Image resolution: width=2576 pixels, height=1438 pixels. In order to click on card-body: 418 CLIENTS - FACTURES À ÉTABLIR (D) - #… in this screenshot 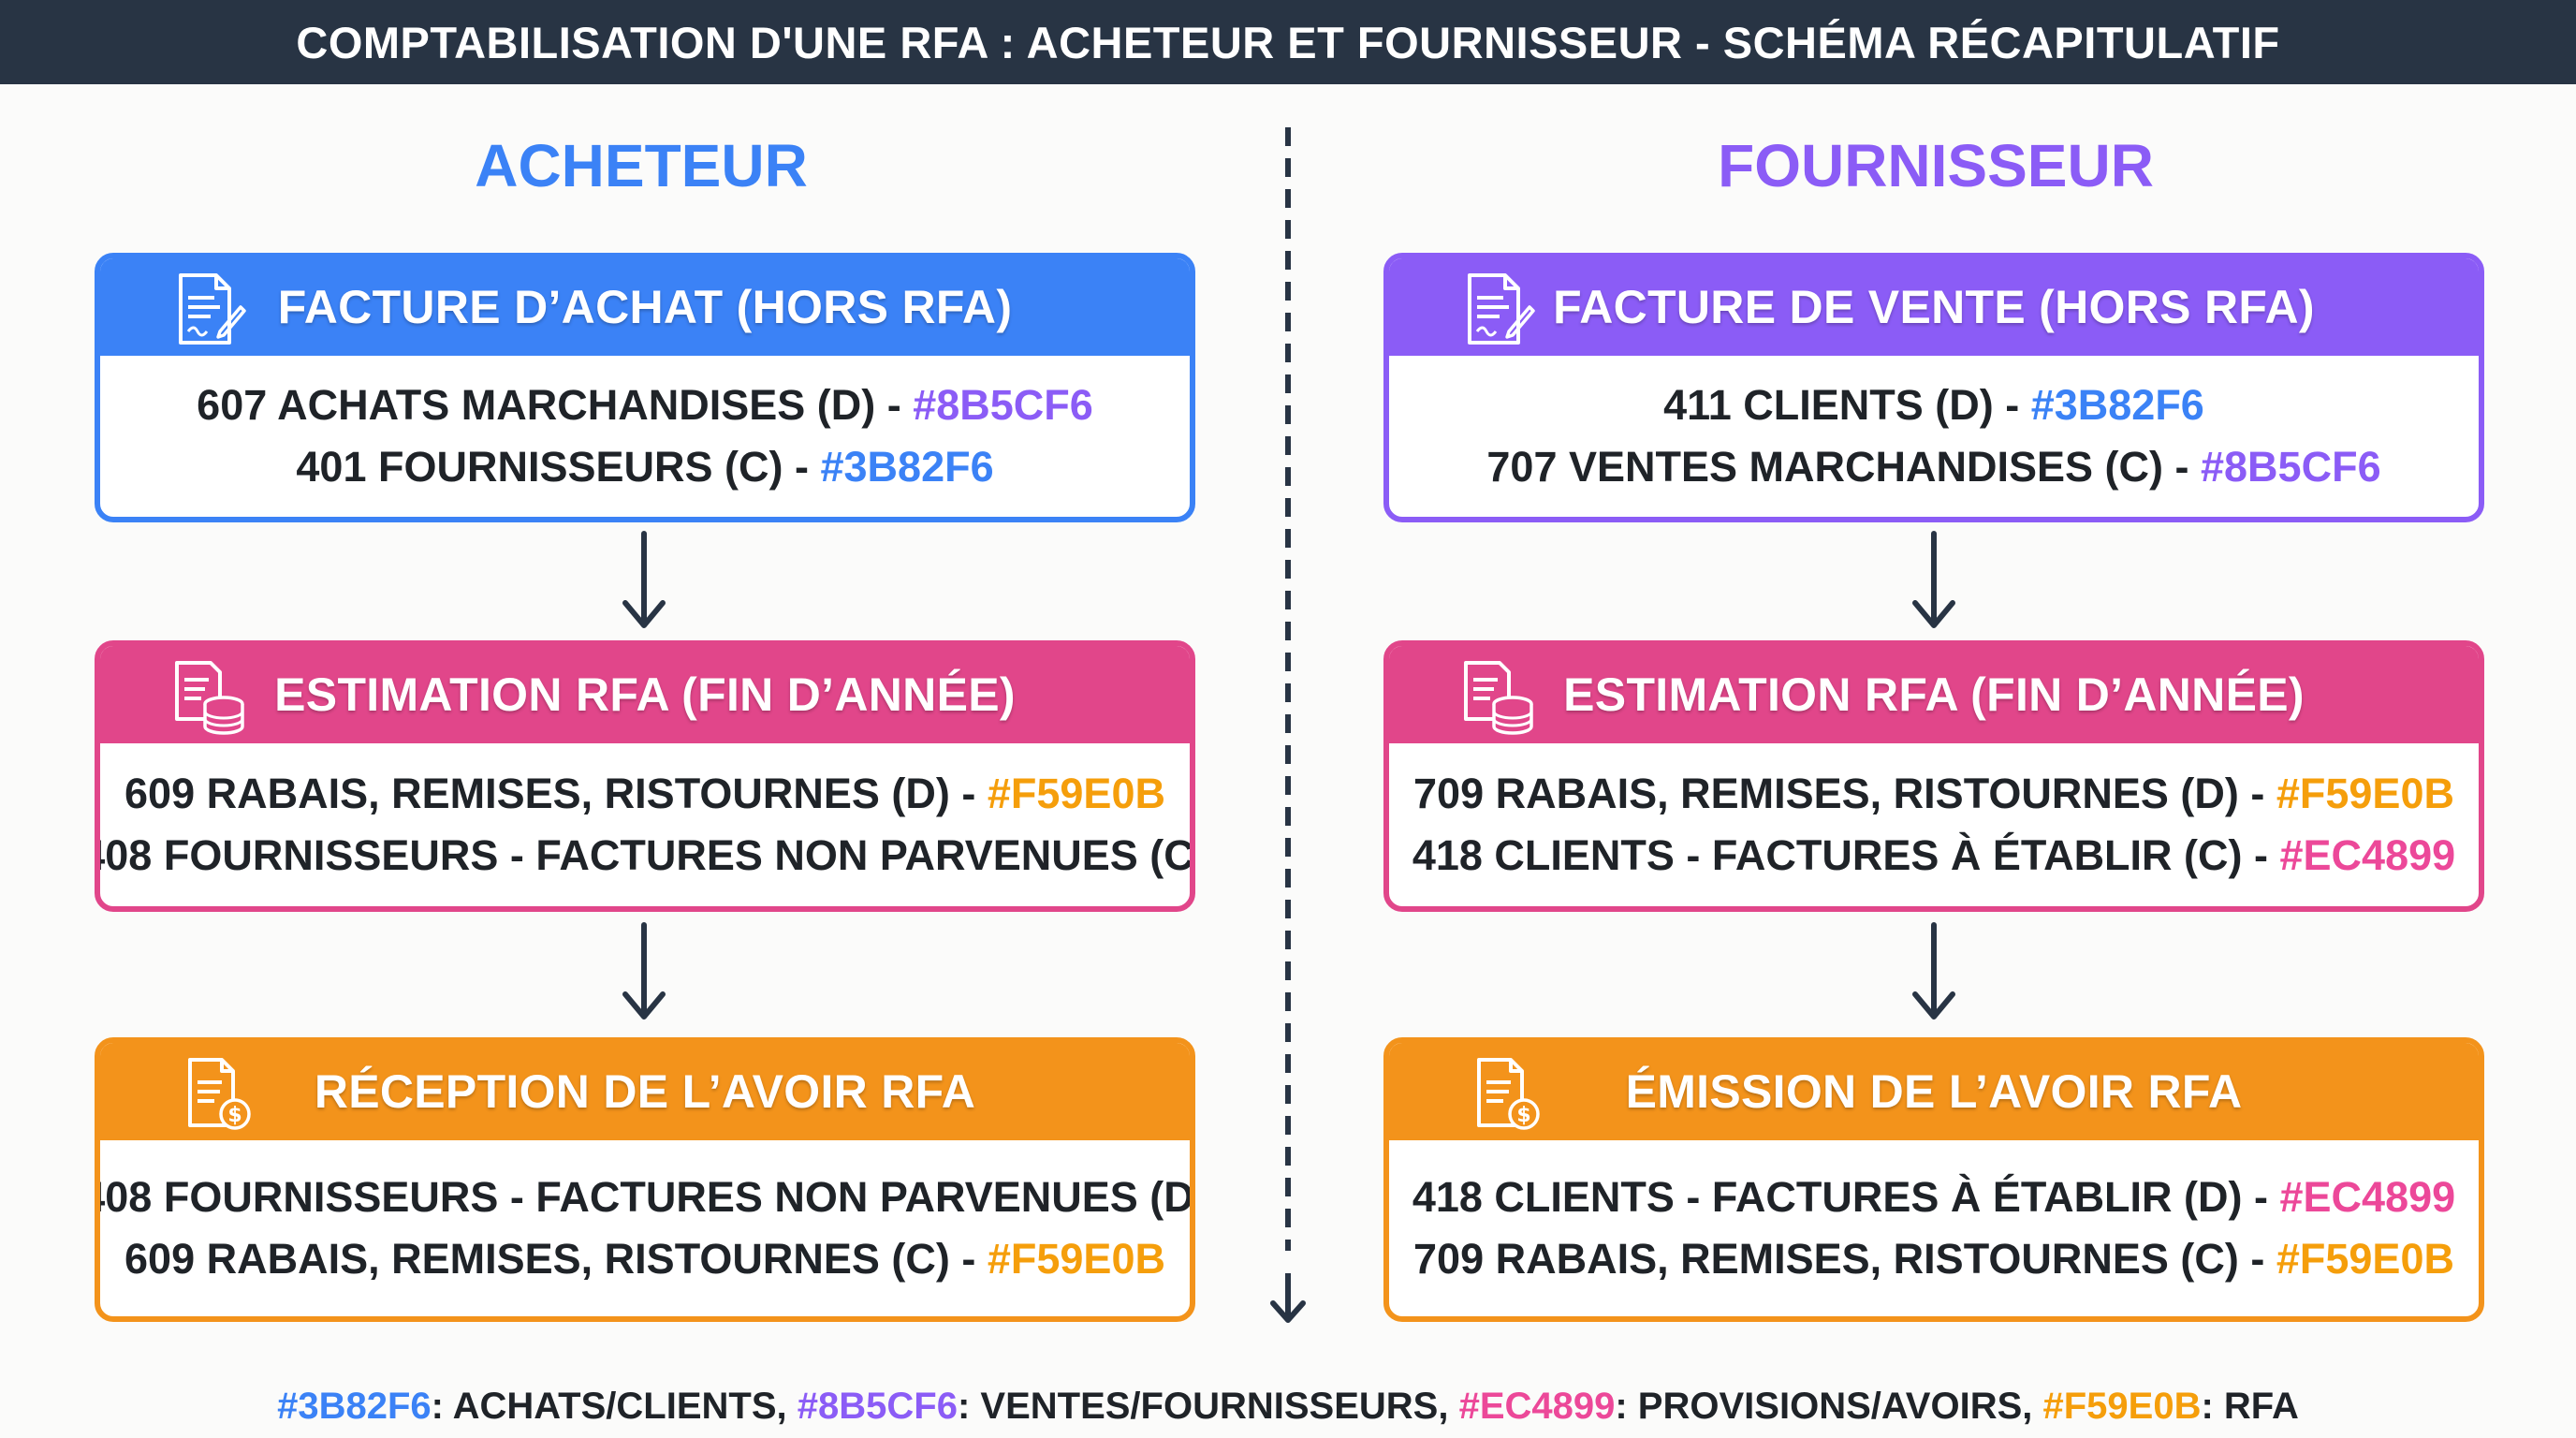, I will do `click(1934, 1228)`.